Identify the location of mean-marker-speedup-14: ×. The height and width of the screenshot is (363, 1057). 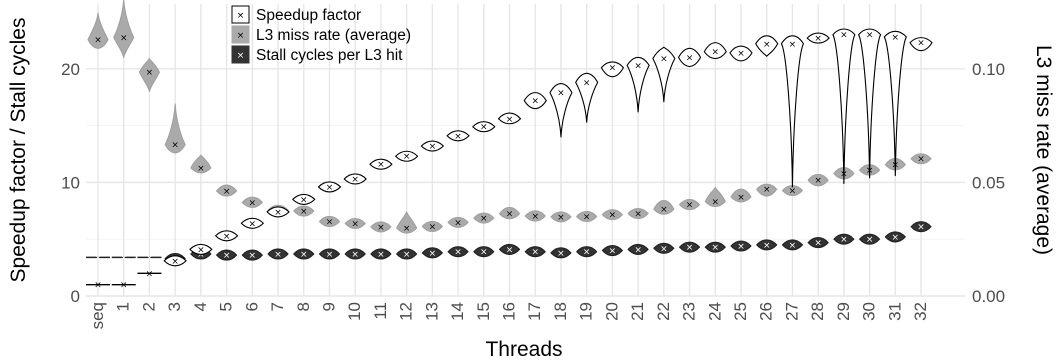
(458, 137).